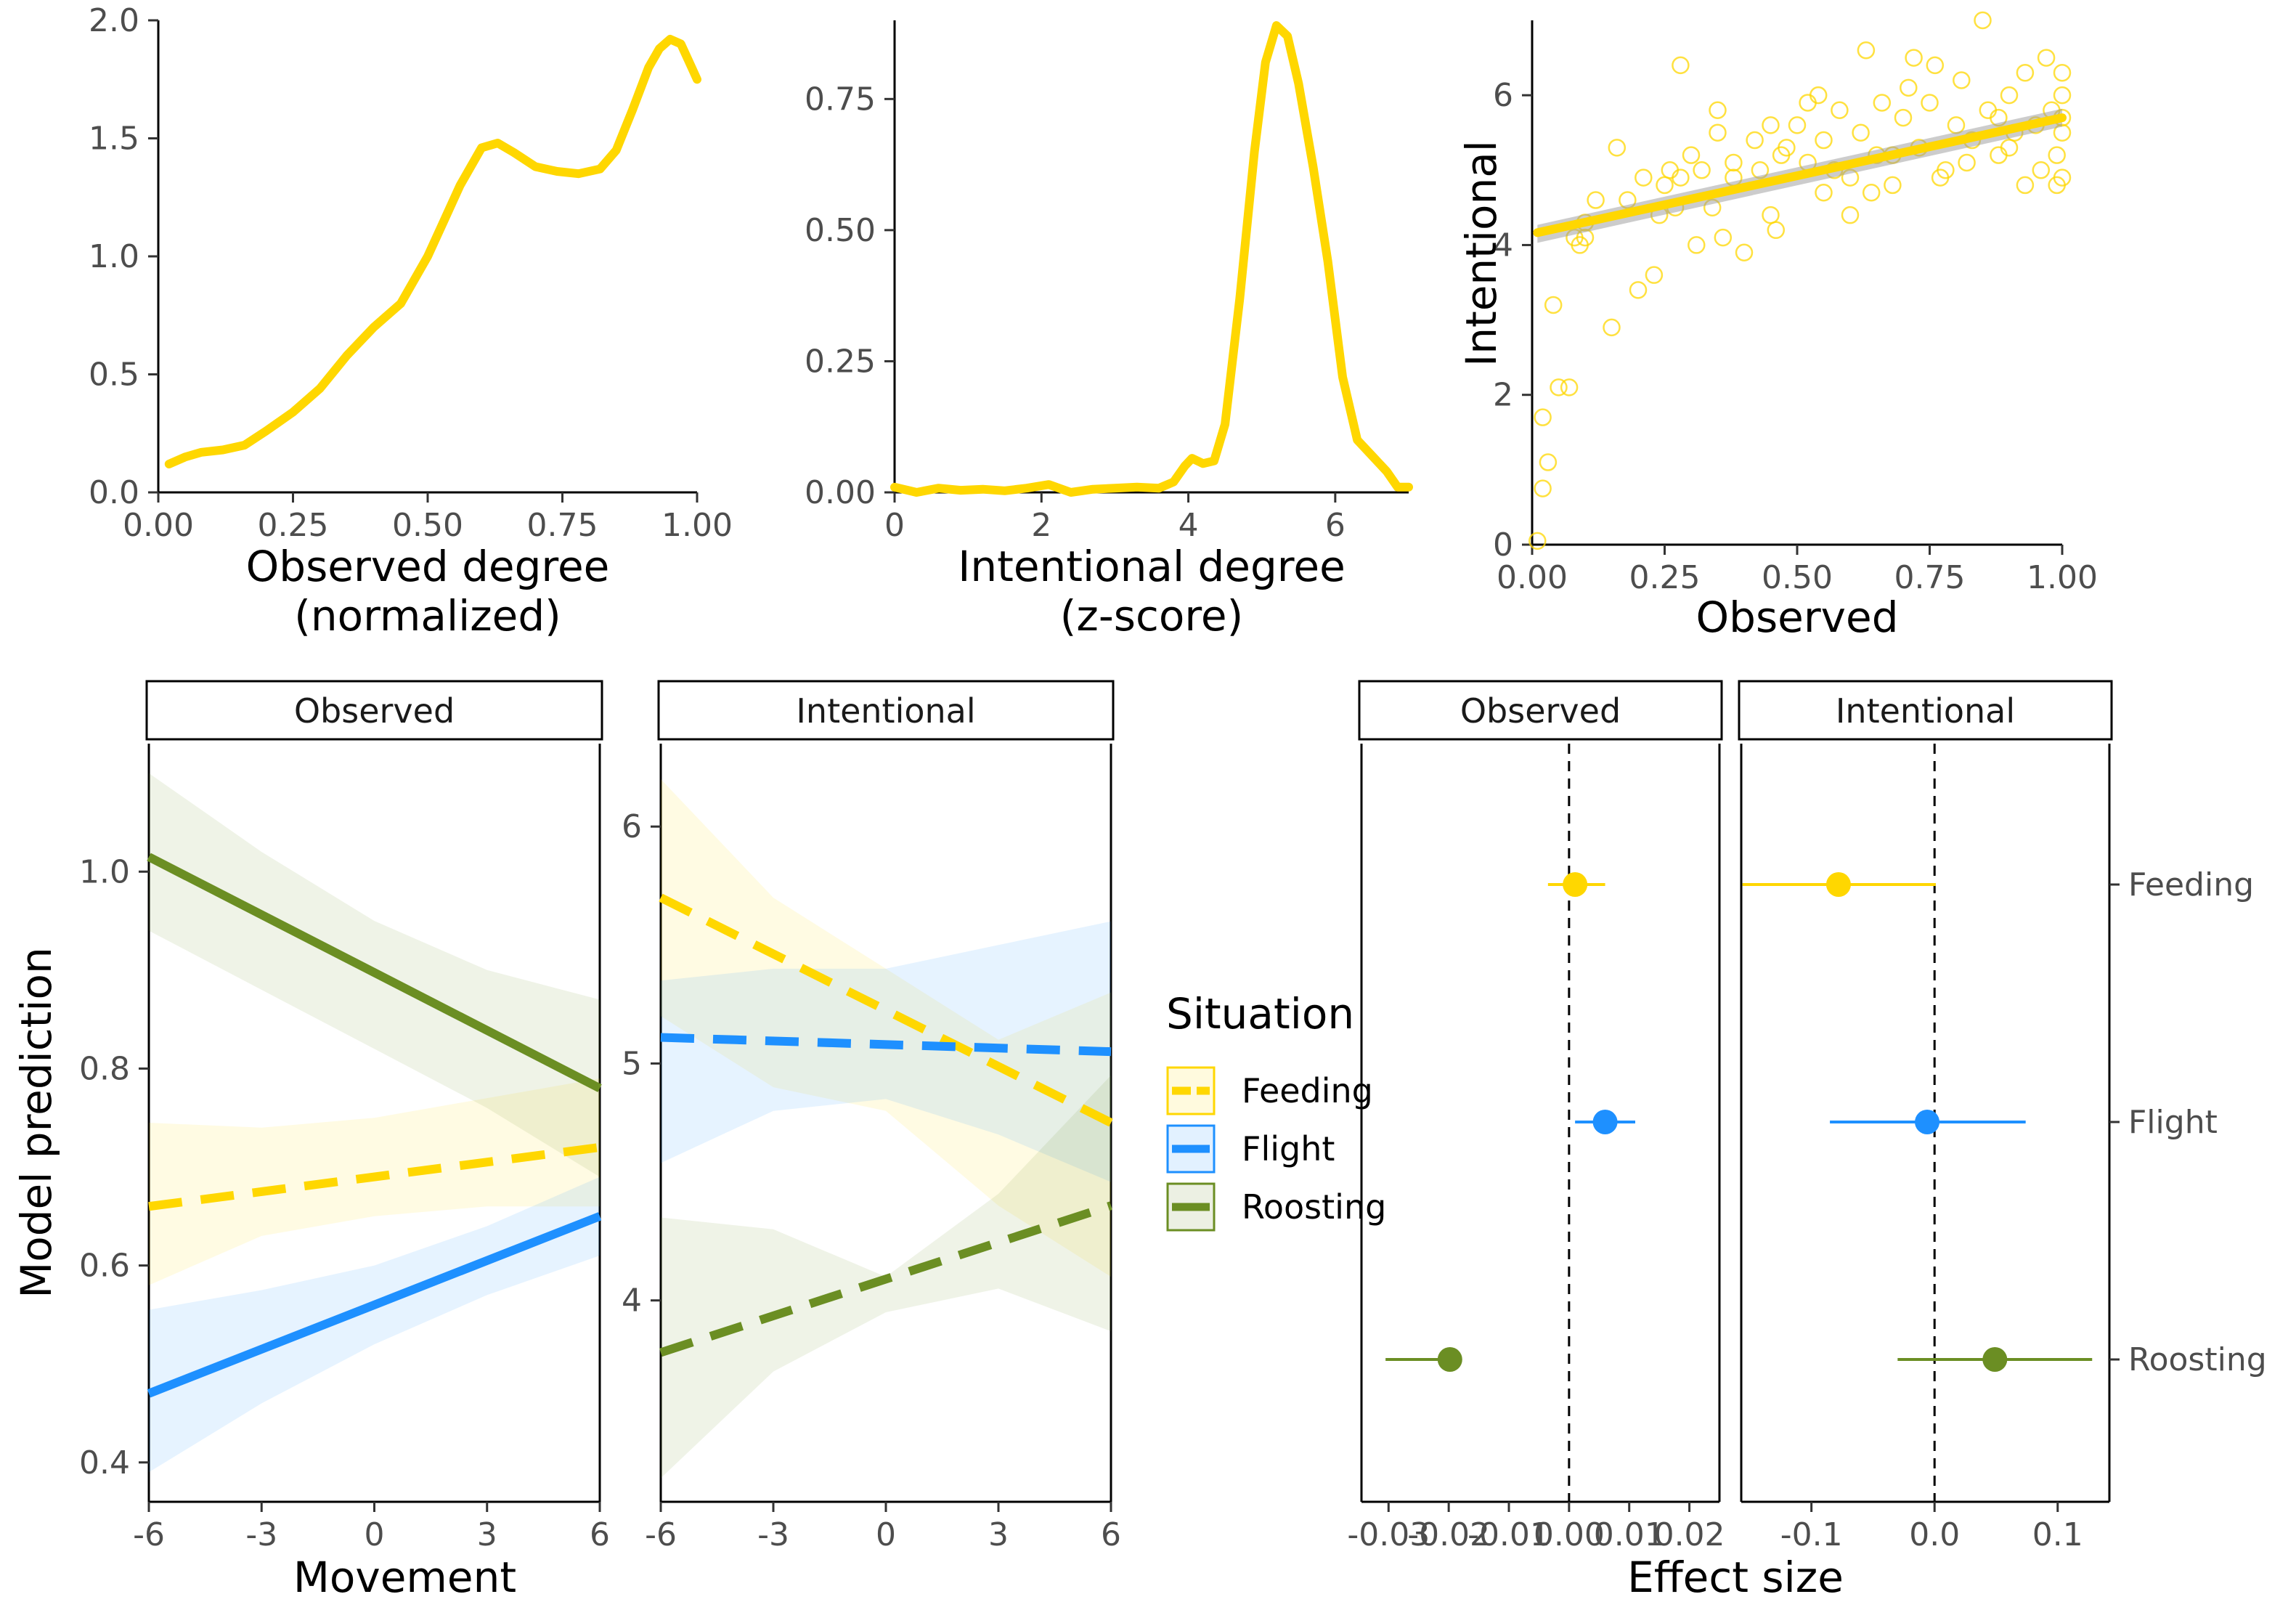 The image size is (2296, 1618). Describe the element at coordinates (1569, 1534) in the screenshot. I see `effect_observed-x-tick-label: 0.00` at that location.